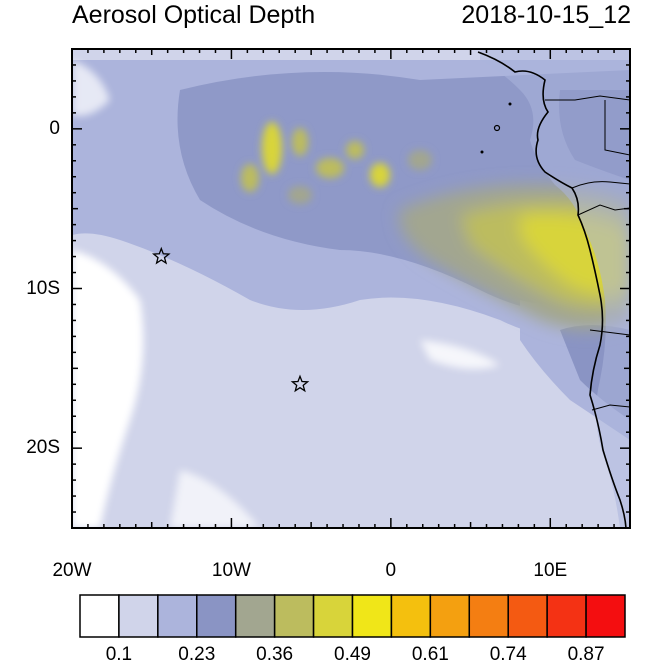 The image size is (650, 667). I want to click on colorbar-label: 0.49, so click(352, 654).